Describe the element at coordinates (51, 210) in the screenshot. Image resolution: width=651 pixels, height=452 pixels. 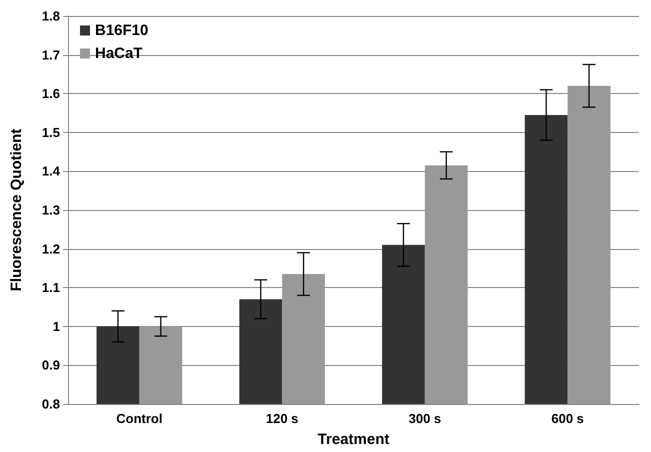
I see `y-tick-label: 1.3` at that location.